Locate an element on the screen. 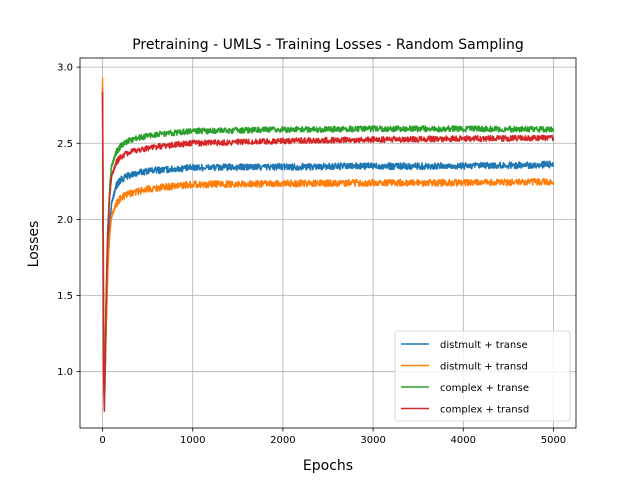 Image resolution: width=640 pixels, height=480 pixels. x-tick-label: 4000 is located at coordinates (463, 440).